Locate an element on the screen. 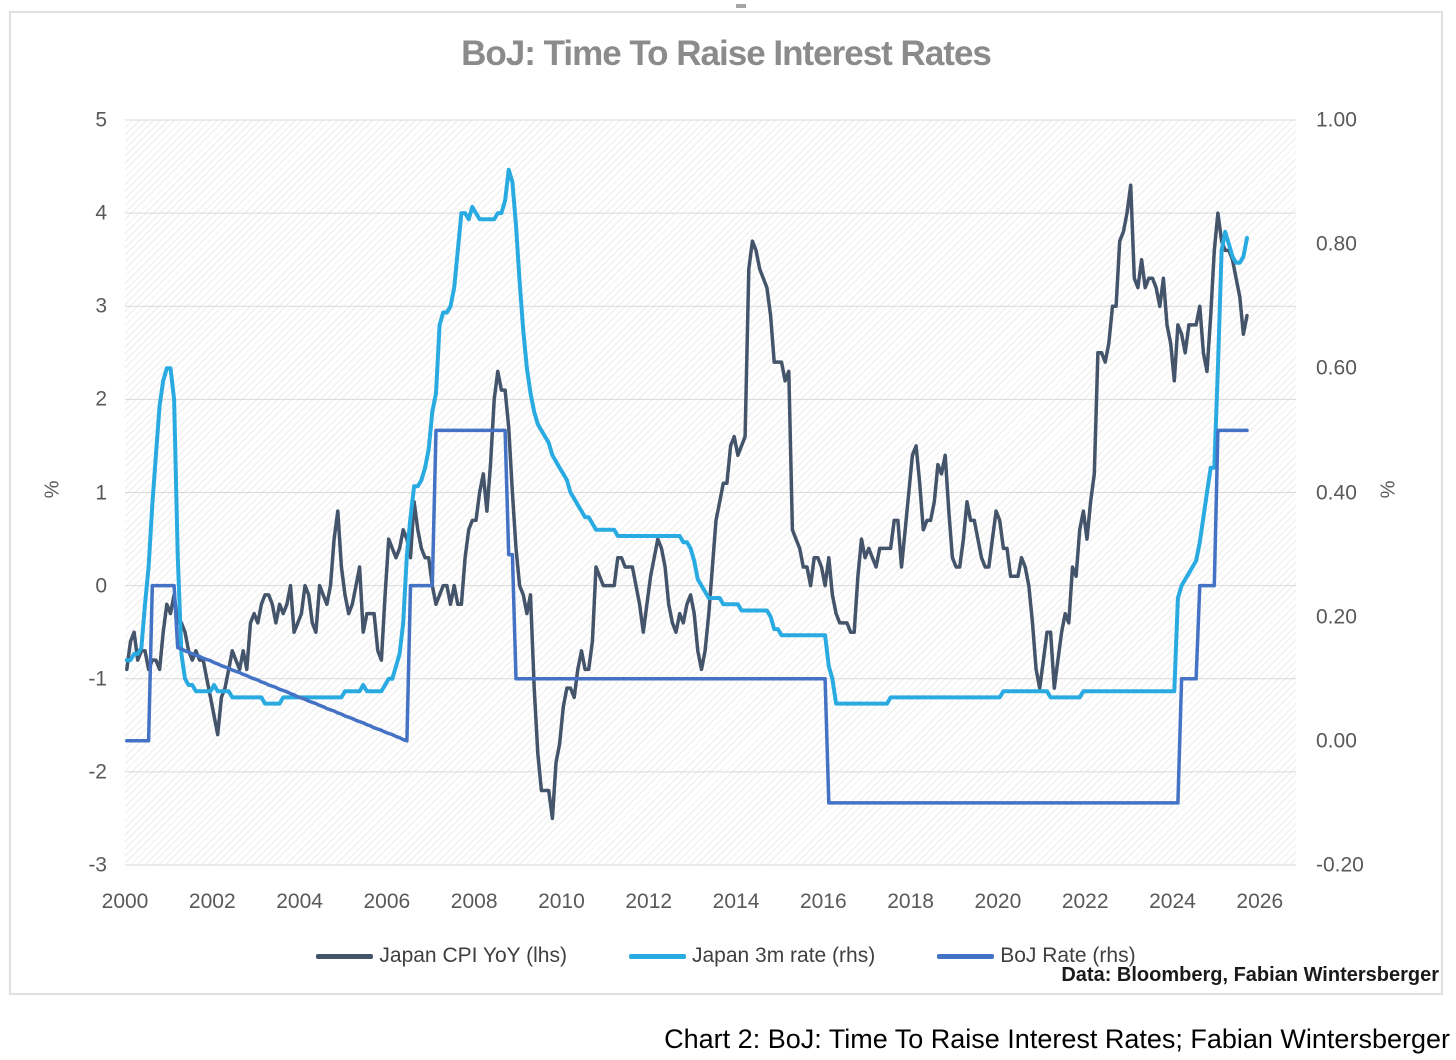  right-axis-tick-label: 1.00 is located at coordinates (1336, 120).